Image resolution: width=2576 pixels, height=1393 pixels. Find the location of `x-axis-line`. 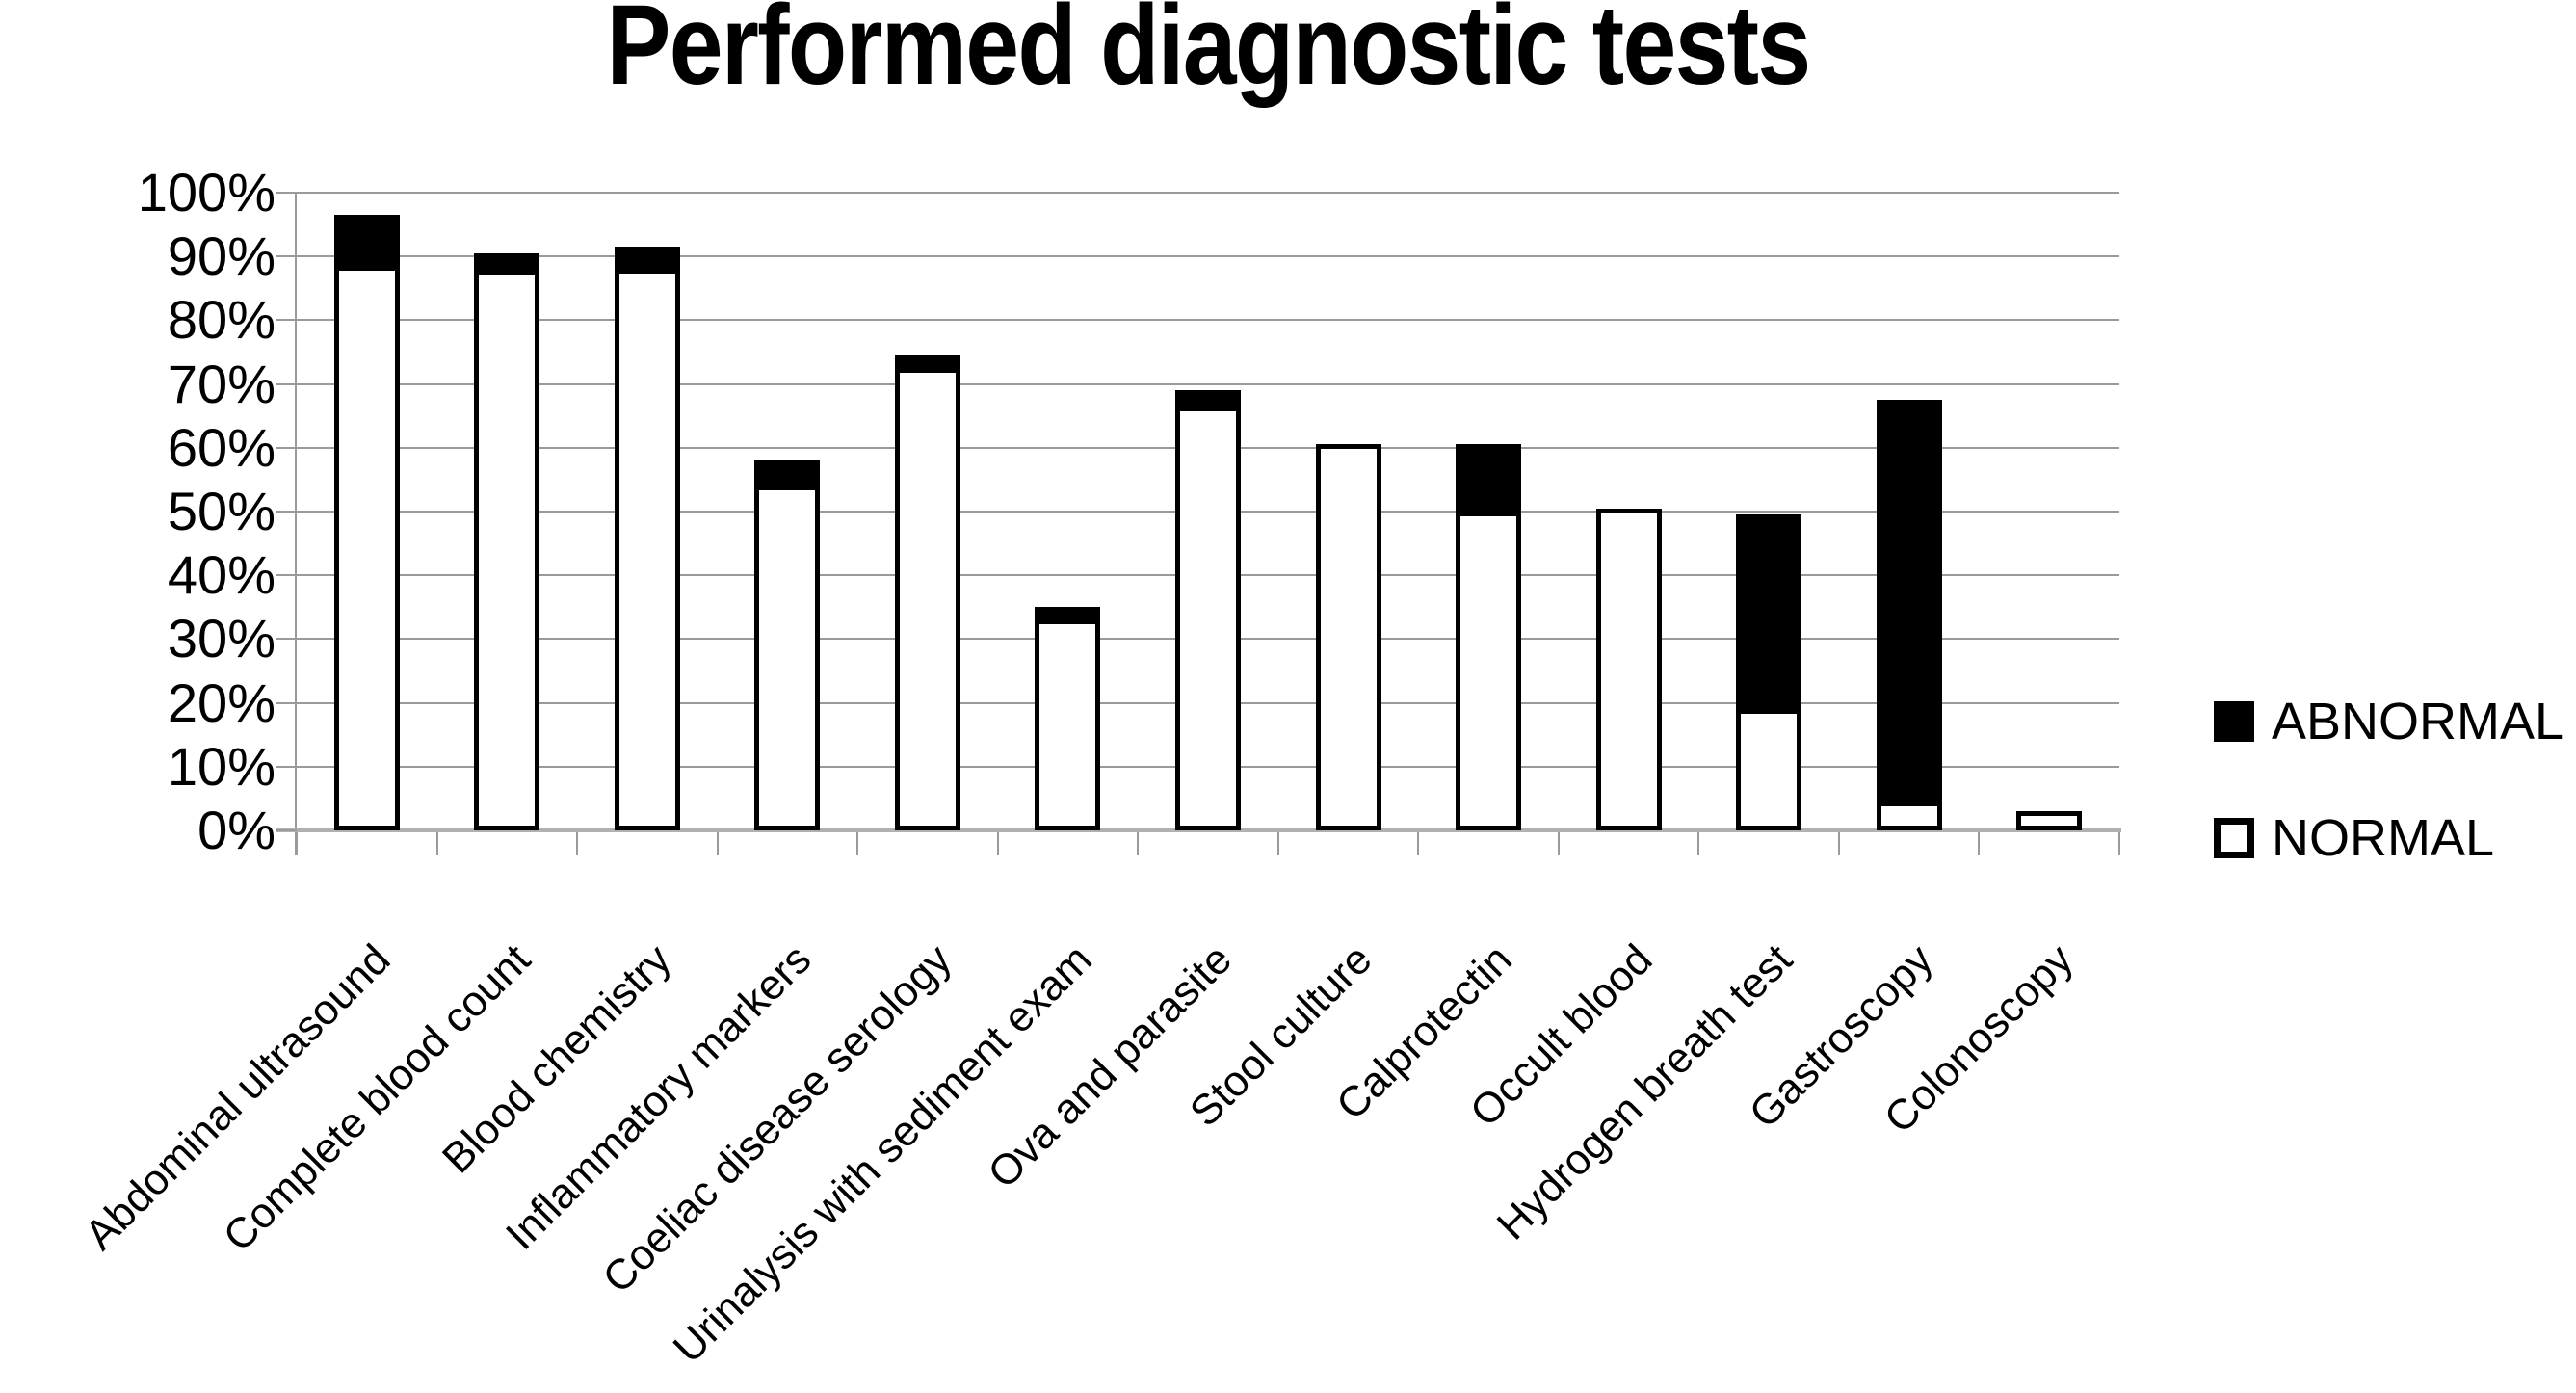

x-axis-line is located at coordinates (1198, 830).